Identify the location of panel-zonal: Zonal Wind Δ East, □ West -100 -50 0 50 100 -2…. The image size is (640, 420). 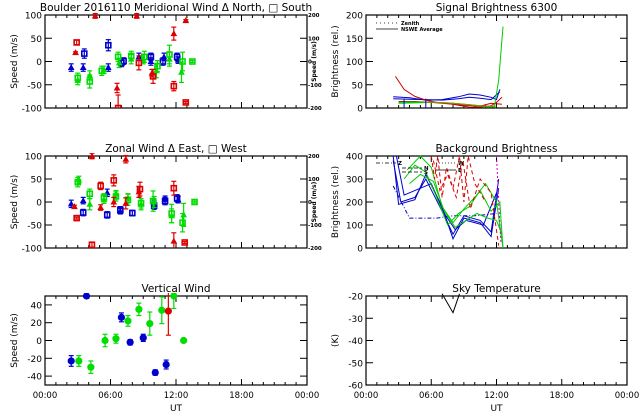
(166, 199).